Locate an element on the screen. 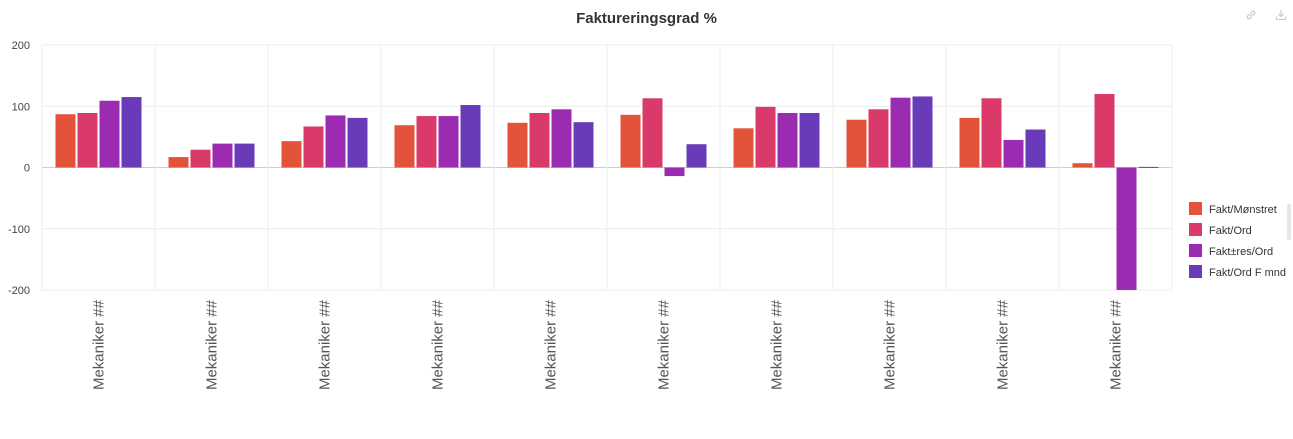 This screenshot has width=1293, height=439. y-tick-label: 200 is located at coordinates (21, 46).